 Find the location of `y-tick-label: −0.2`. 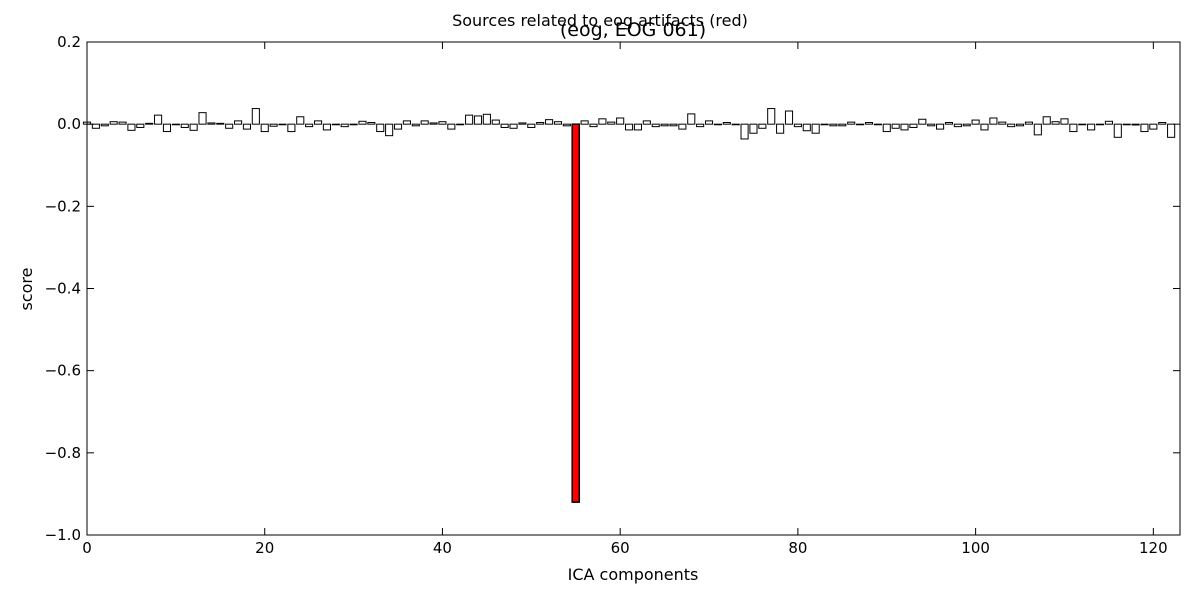

y-tick-label: −0.2 is located at coordinates (63, 206).